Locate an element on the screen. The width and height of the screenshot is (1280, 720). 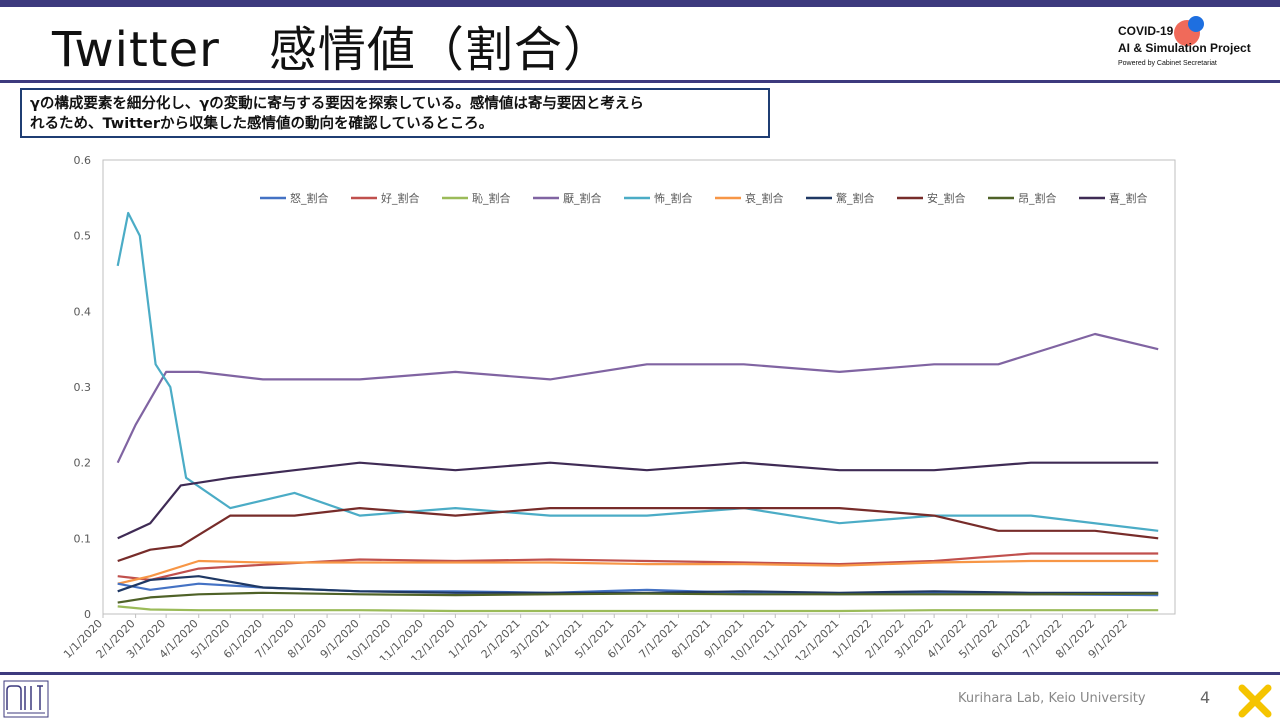
y-tick-label: 0 is located at coordinates (87, 614).